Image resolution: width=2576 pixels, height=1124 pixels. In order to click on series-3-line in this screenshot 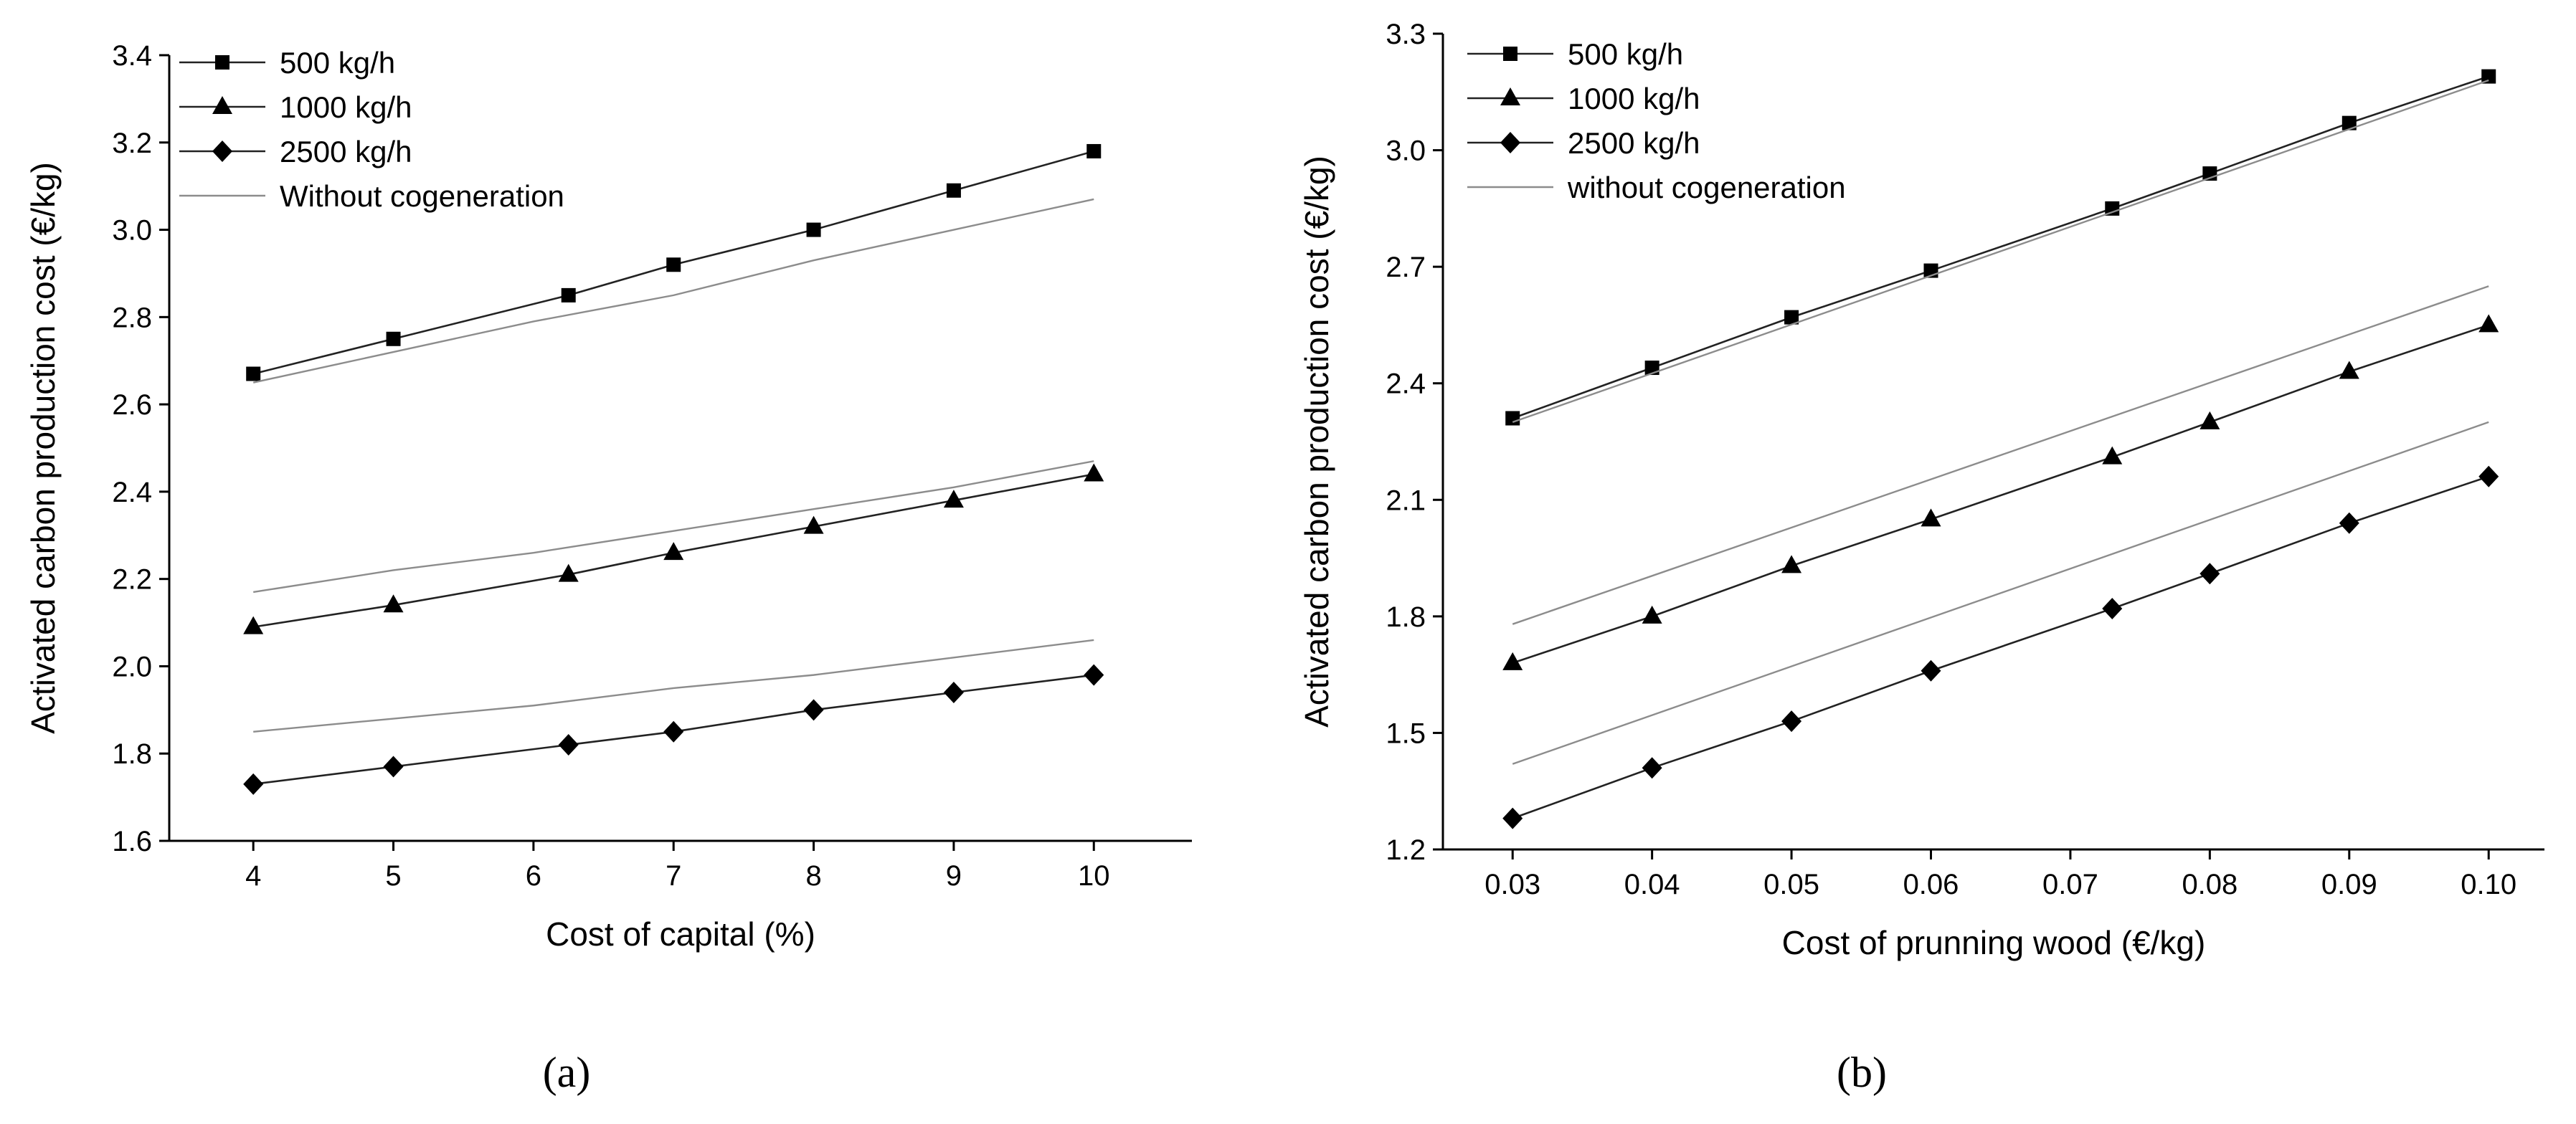, I will do `click(2000, 647)`.